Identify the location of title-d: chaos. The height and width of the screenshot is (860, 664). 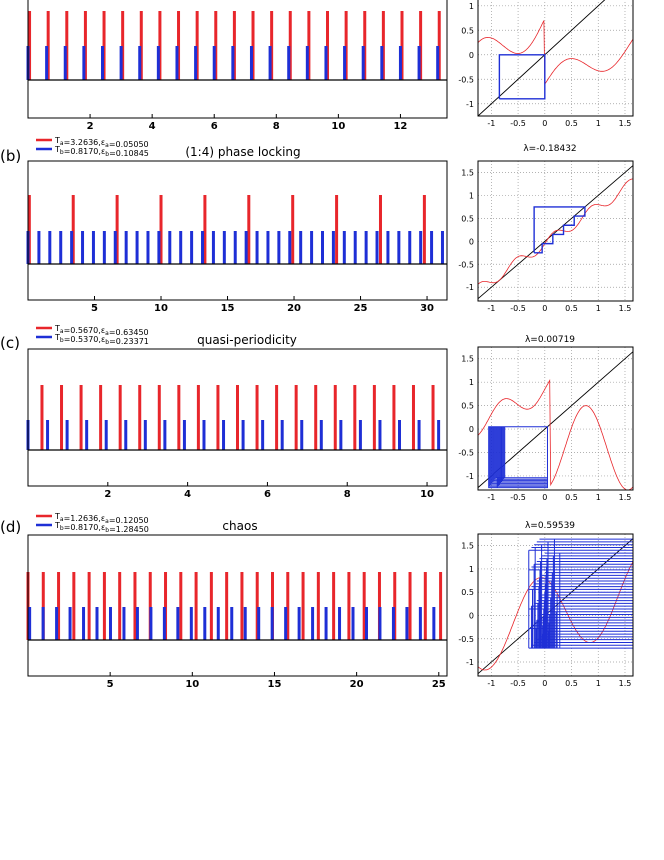
(239, 526).